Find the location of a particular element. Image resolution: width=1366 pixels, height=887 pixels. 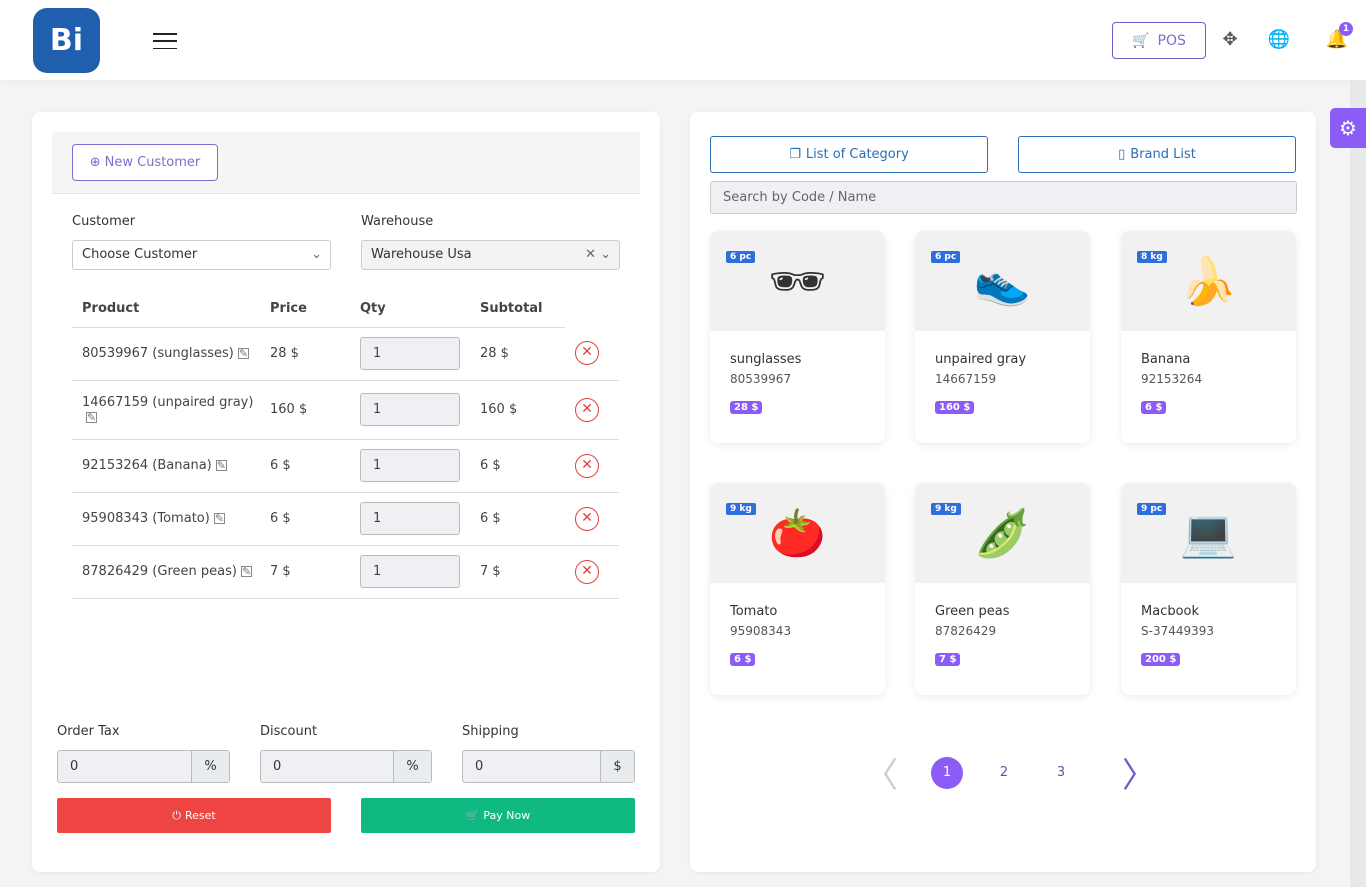

product-search-input: Search by Code / Name is located at coordinates (1003, 197).